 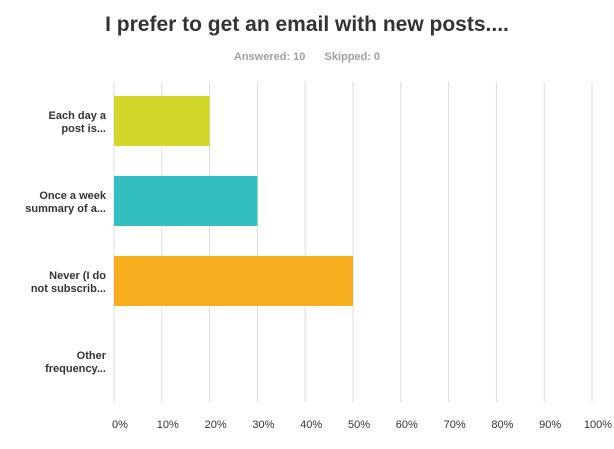 What do you see at coordinates (359, 425) in the screenshot?
I see `x-tick-label: 50%` at bounding box center [359, 425].